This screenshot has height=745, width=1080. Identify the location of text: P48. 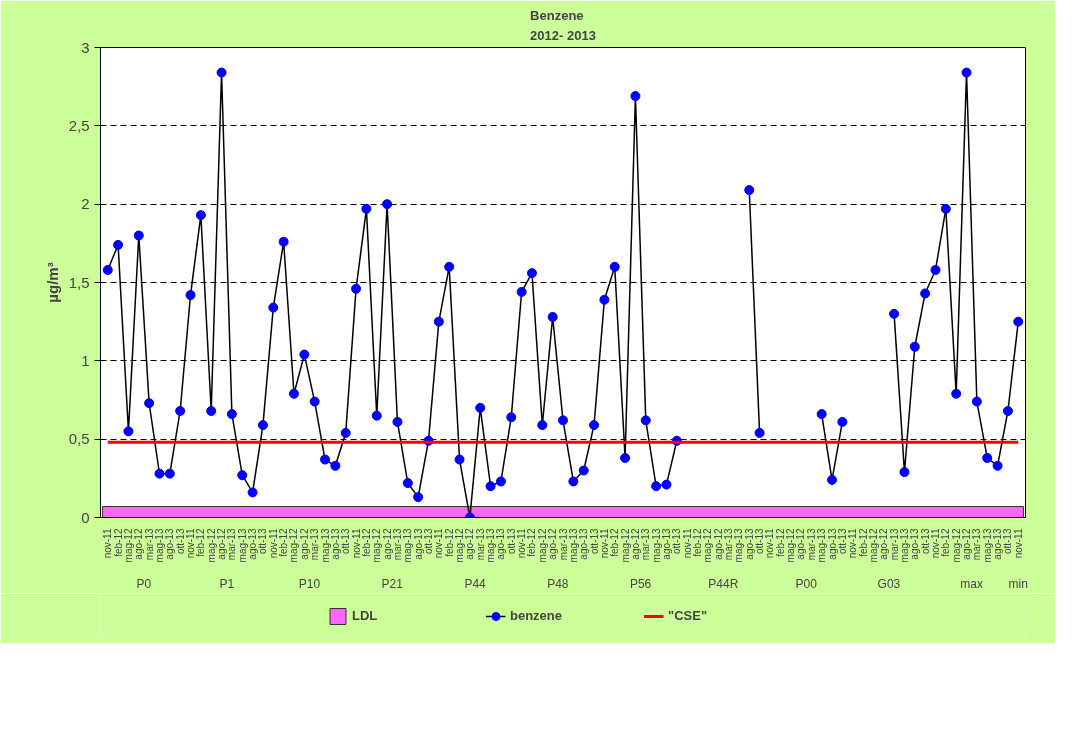
(558, 583).